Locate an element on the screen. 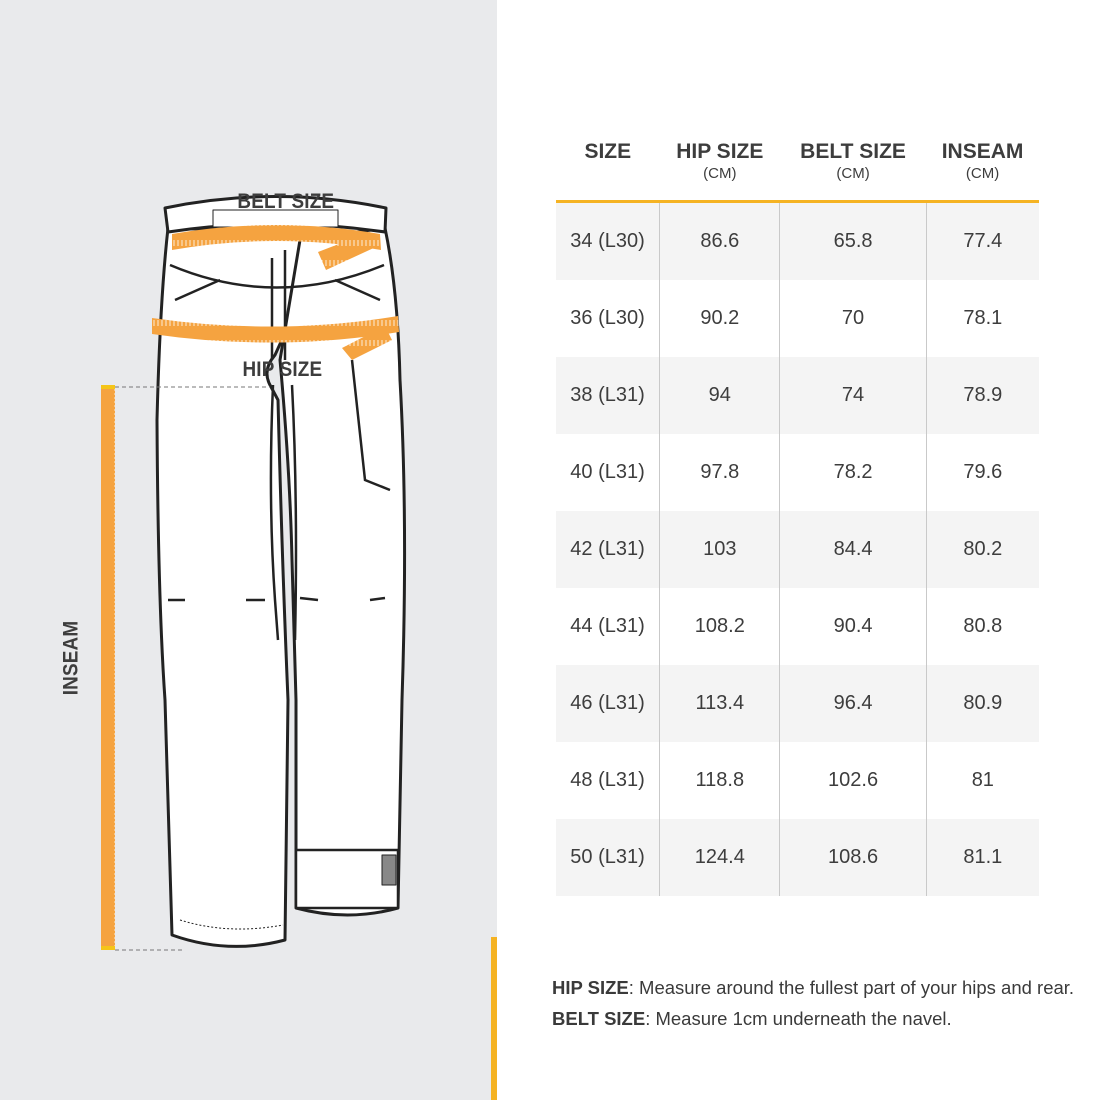 Image resolution: width=1100 pixels, height=1100 pixels. cell-hip-size: 108.2 is located at coordinates (719, 626).